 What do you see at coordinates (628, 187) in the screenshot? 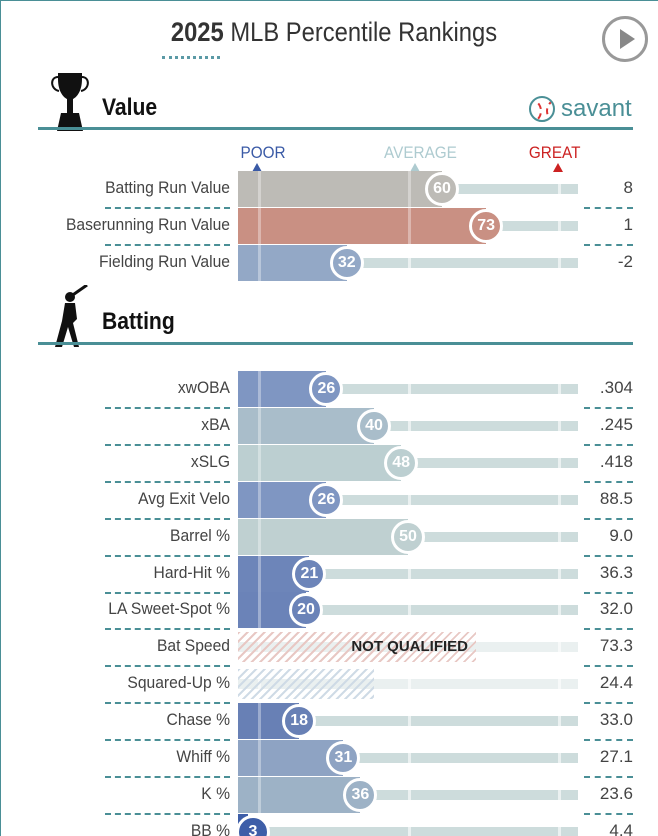
I see `metric-value: 8` at bounding box center [628, 187].